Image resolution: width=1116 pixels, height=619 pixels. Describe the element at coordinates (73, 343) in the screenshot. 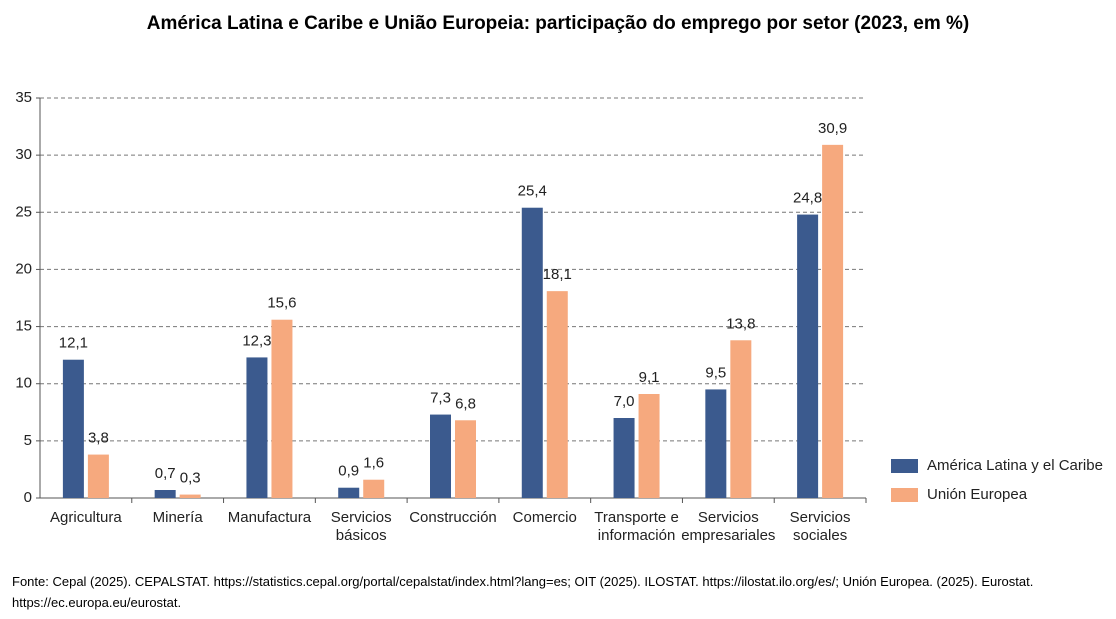

I see `value-label: 12,1` at that location.